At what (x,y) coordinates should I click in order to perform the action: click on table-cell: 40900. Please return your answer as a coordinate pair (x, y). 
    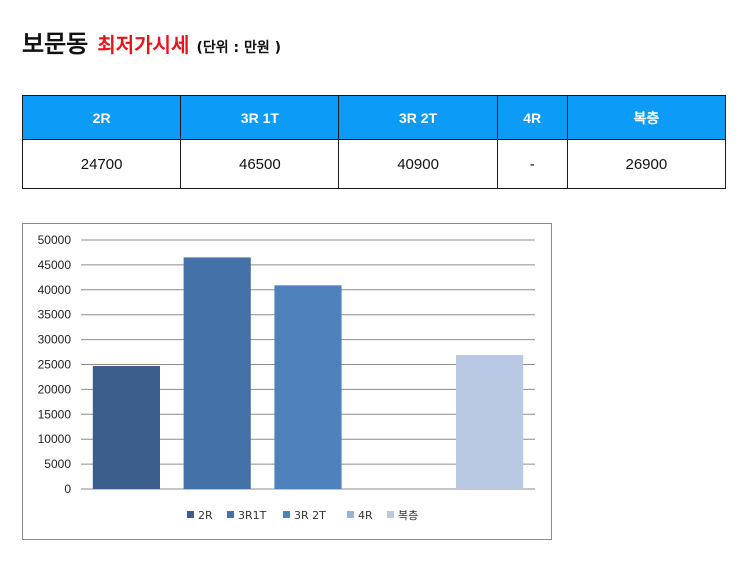
    Looking at the image, I should click on (418, 164).